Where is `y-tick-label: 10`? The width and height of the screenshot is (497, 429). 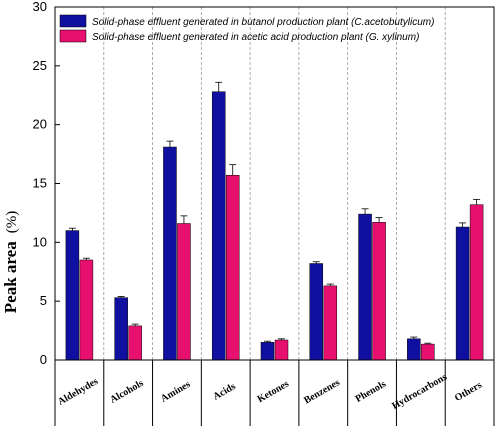
y-tick-label: 10 is located at coordinates (40, 241).